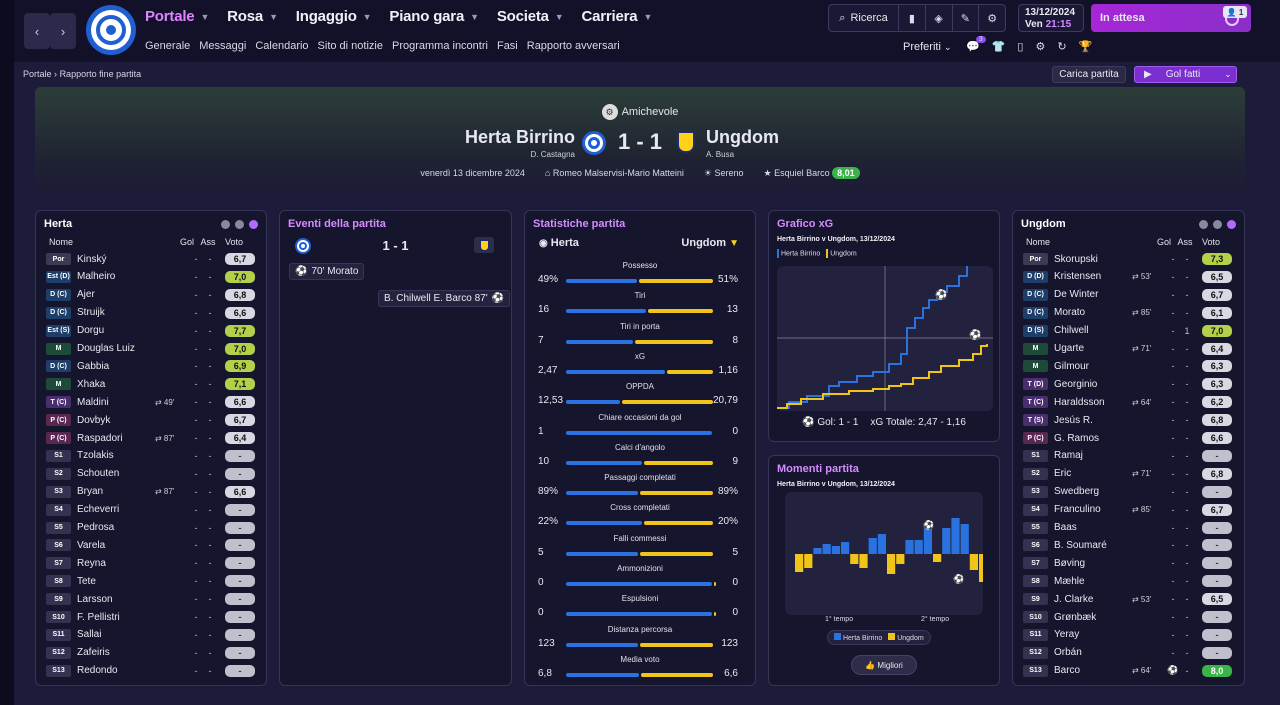 This screenshot has height=705, width=1280. What do you see at coordinates (98, 474) in the screenshot?
I see `player-name: Schouten` at bounding box center [98, 474].